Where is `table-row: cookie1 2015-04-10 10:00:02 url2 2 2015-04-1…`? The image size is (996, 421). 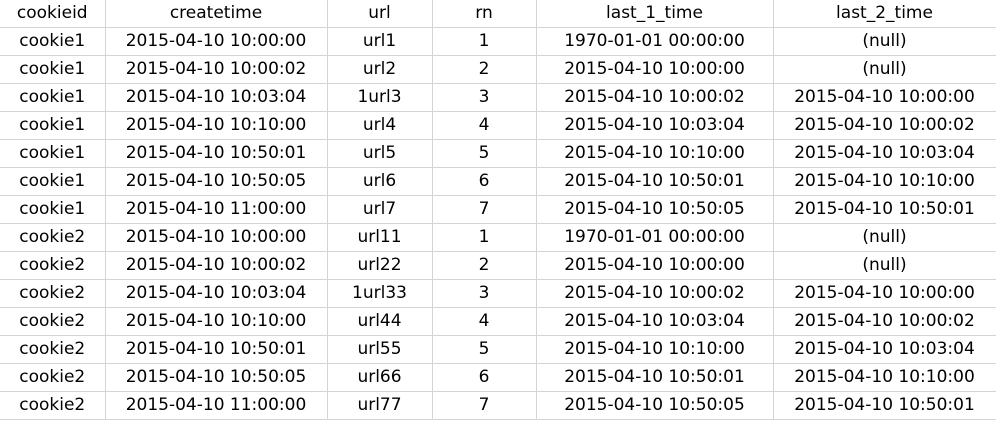 table-row: cookie1 2015-04-10 10:00:02 url2 2 2015-04-1… is located at coordinates (498, 69).